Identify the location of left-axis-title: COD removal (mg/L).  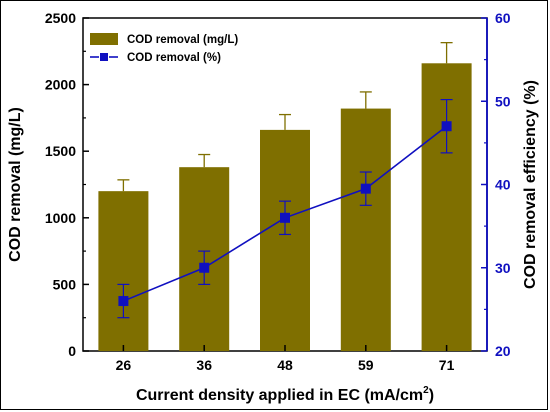
(15, 184).